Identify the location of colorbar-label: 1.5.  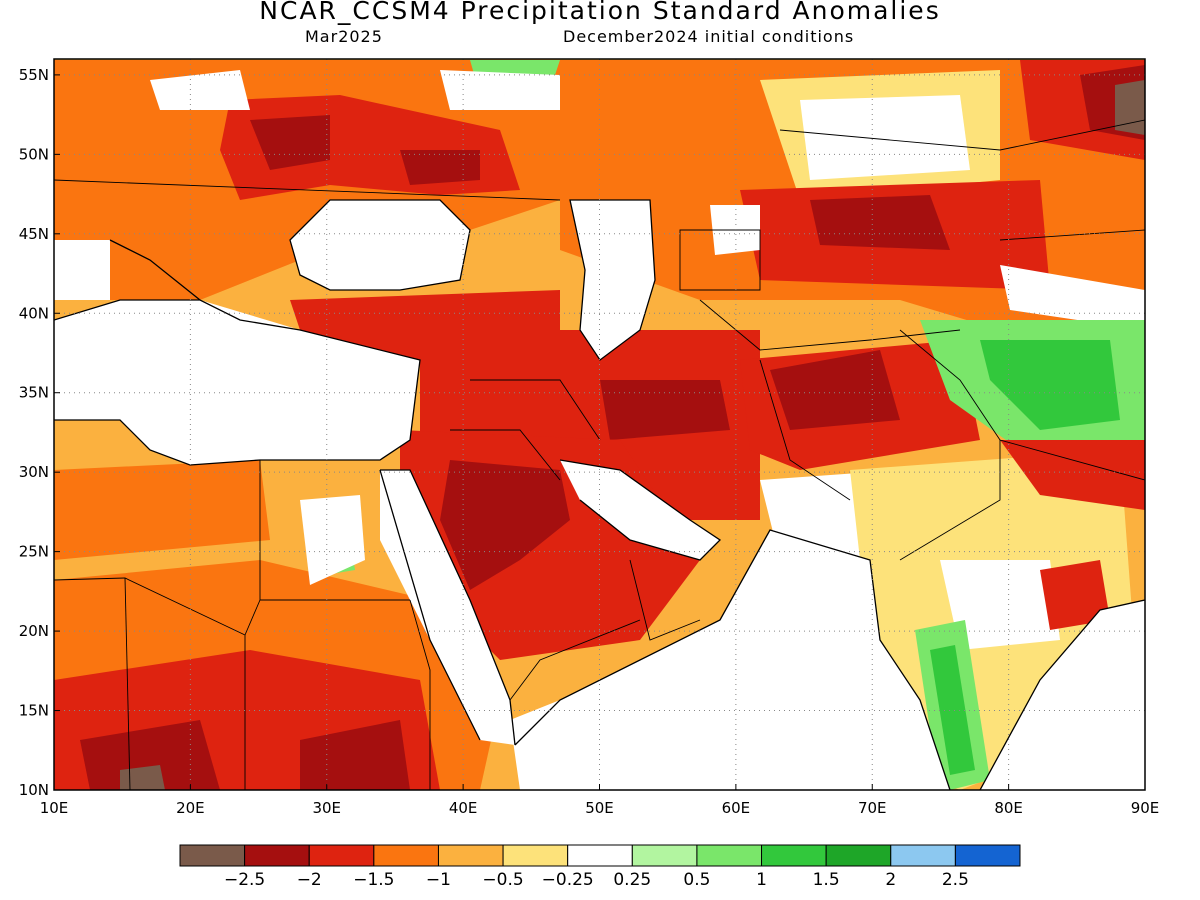
(826, 880).